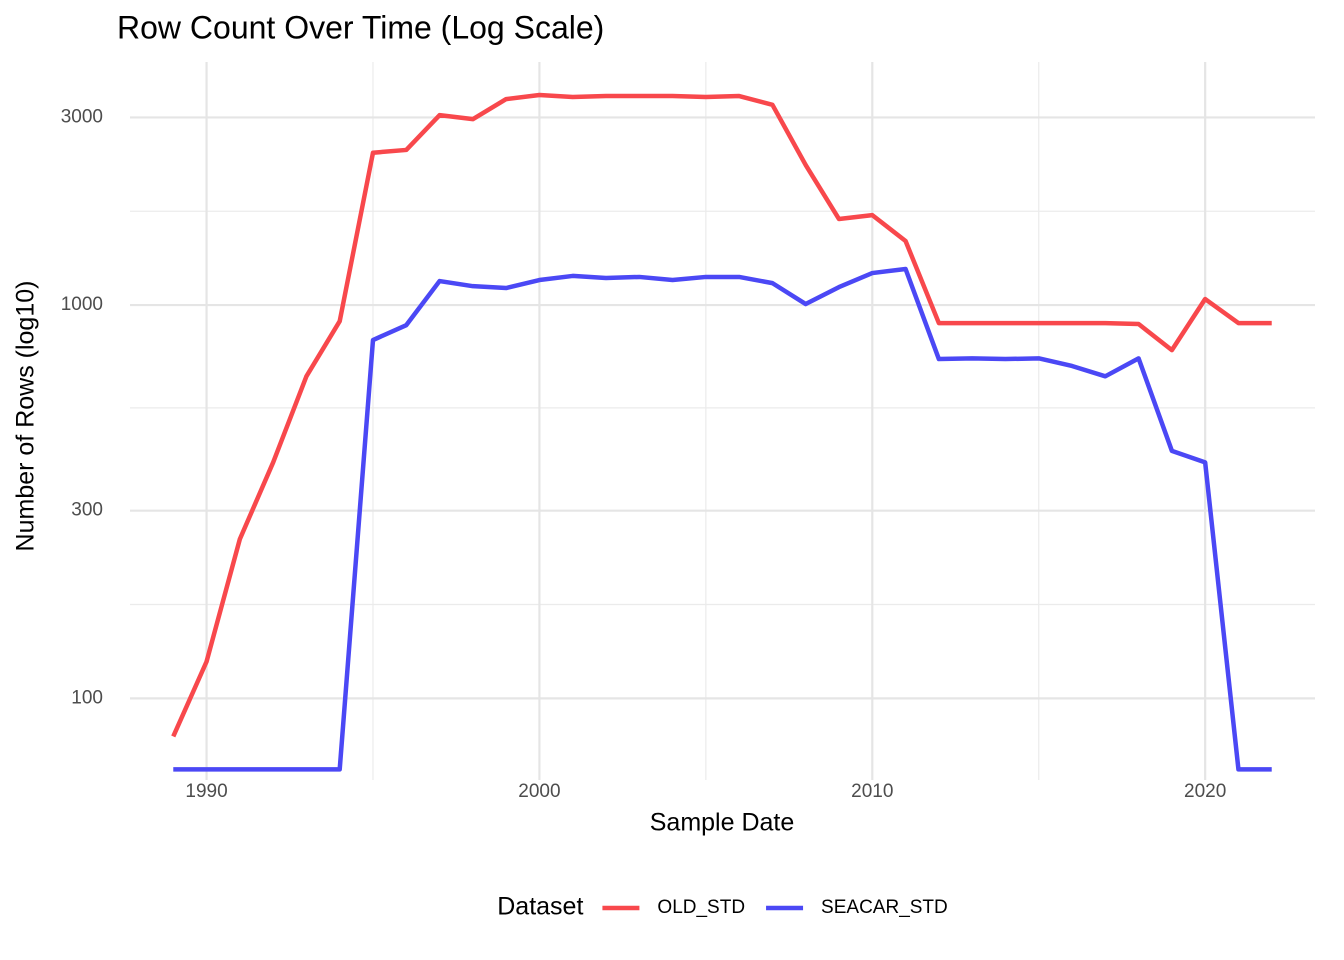 The width and height of the screenshot is (1344, 960). I want to click on y-axis-title: Number of Rows (log10), so click(26, 416).